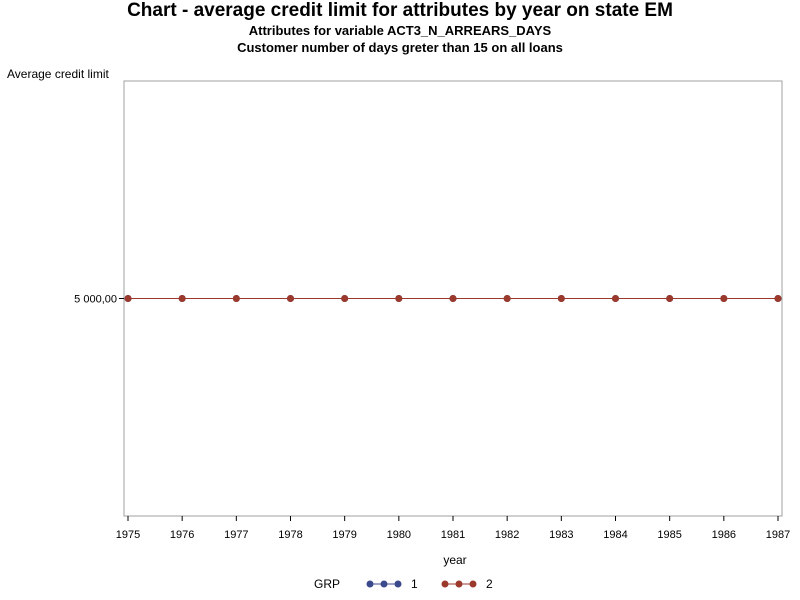  What do you see at coordinates (58, 74) in the screenshot?
I see `y-axis-label: Average credit limit` at bounding box center [58, 74].